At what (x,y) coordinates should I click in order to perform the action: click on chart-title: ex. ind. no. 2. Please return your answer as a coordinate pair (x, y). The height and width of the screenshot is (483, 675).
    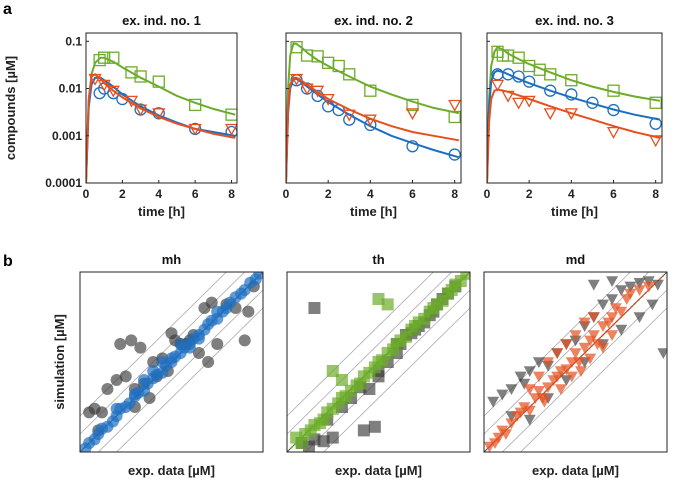
    Looking at the image, I should click on (373, 20).